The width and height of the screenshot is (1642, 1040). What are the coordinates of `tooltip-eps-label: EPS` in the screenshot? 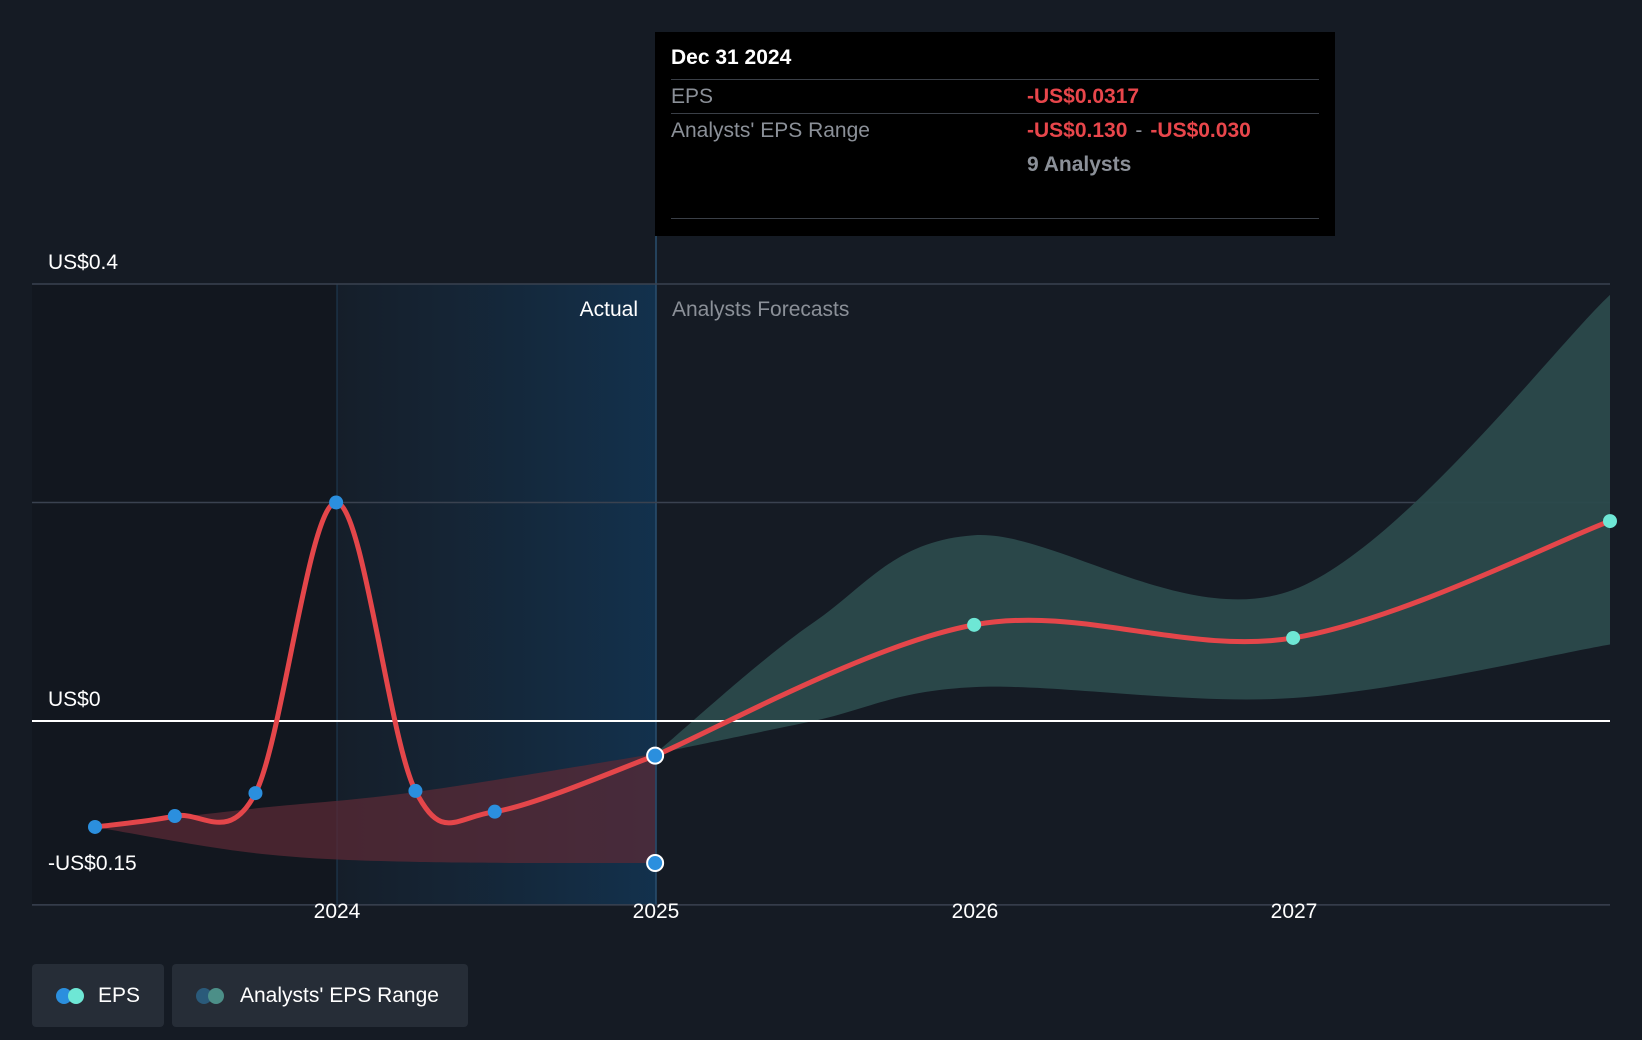 It's located at (692, 96).